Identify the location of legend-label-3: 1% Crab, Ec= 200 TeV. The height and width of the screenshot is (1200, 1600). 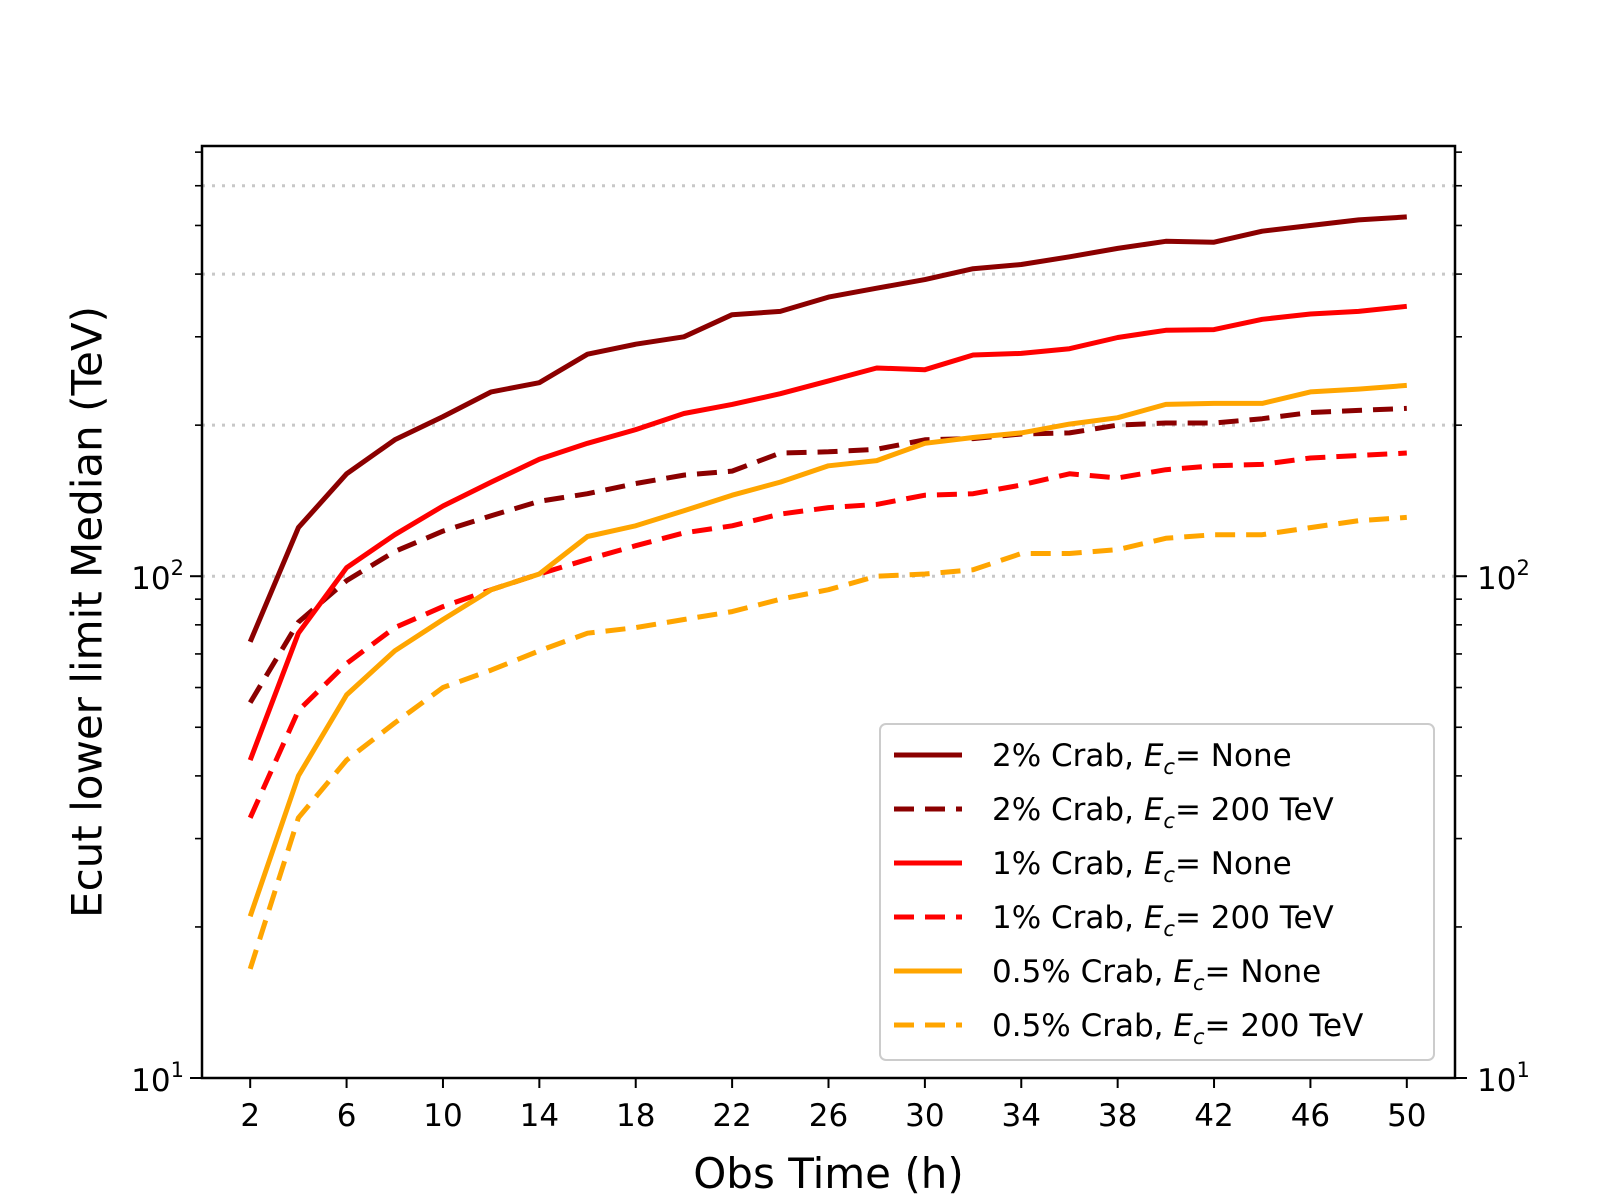
(1163, 920).